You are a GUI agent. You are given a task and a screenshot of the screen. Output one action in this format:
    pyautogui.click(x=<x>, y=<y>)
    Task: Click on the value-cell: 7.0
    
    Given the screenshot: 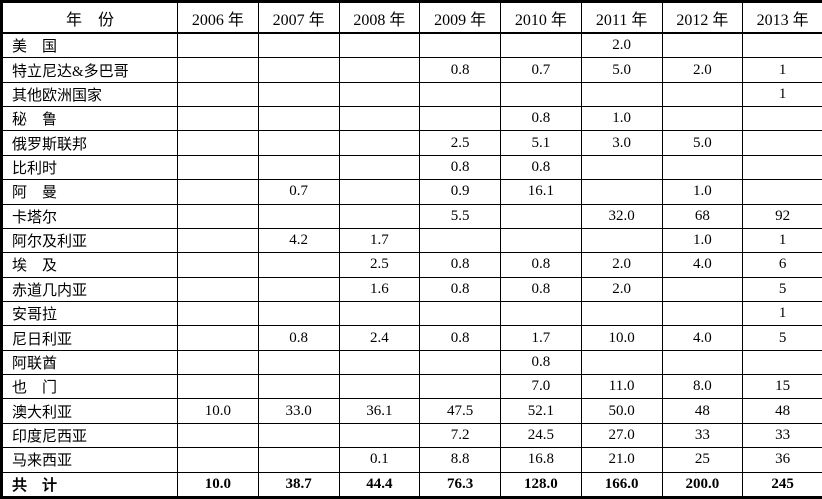 What is the action you would take?
    pyautogui.click(x=541, y=387)
    